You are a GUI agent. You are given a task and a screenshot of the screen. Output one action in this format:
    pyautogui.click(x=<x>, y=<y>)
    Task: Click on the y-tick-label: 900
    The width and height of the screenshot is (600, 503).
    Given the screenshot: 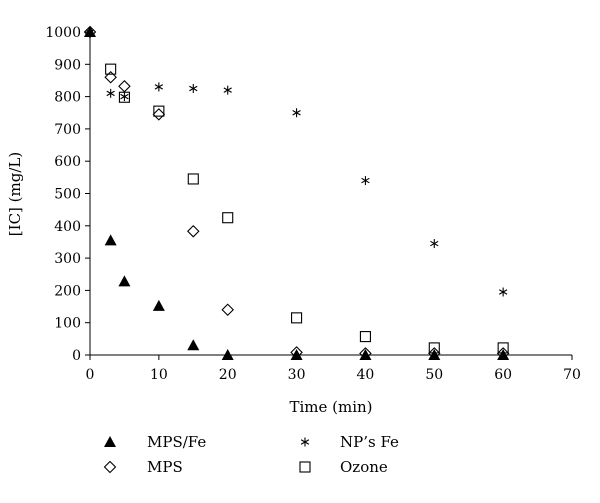 What is the action you would take?
    pyautogui.click(x=67, y=65)
    